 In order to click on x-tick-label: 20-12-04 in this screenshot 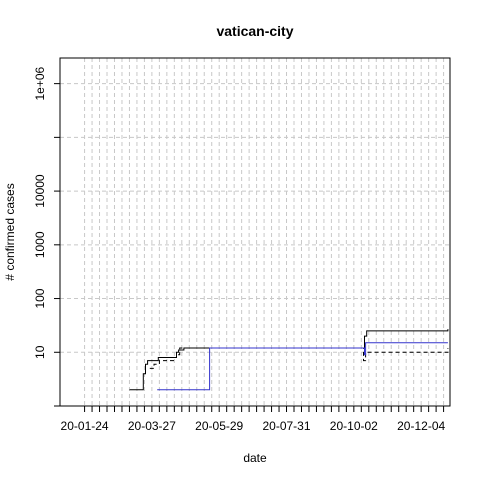, I will do `click(421, 426)`.